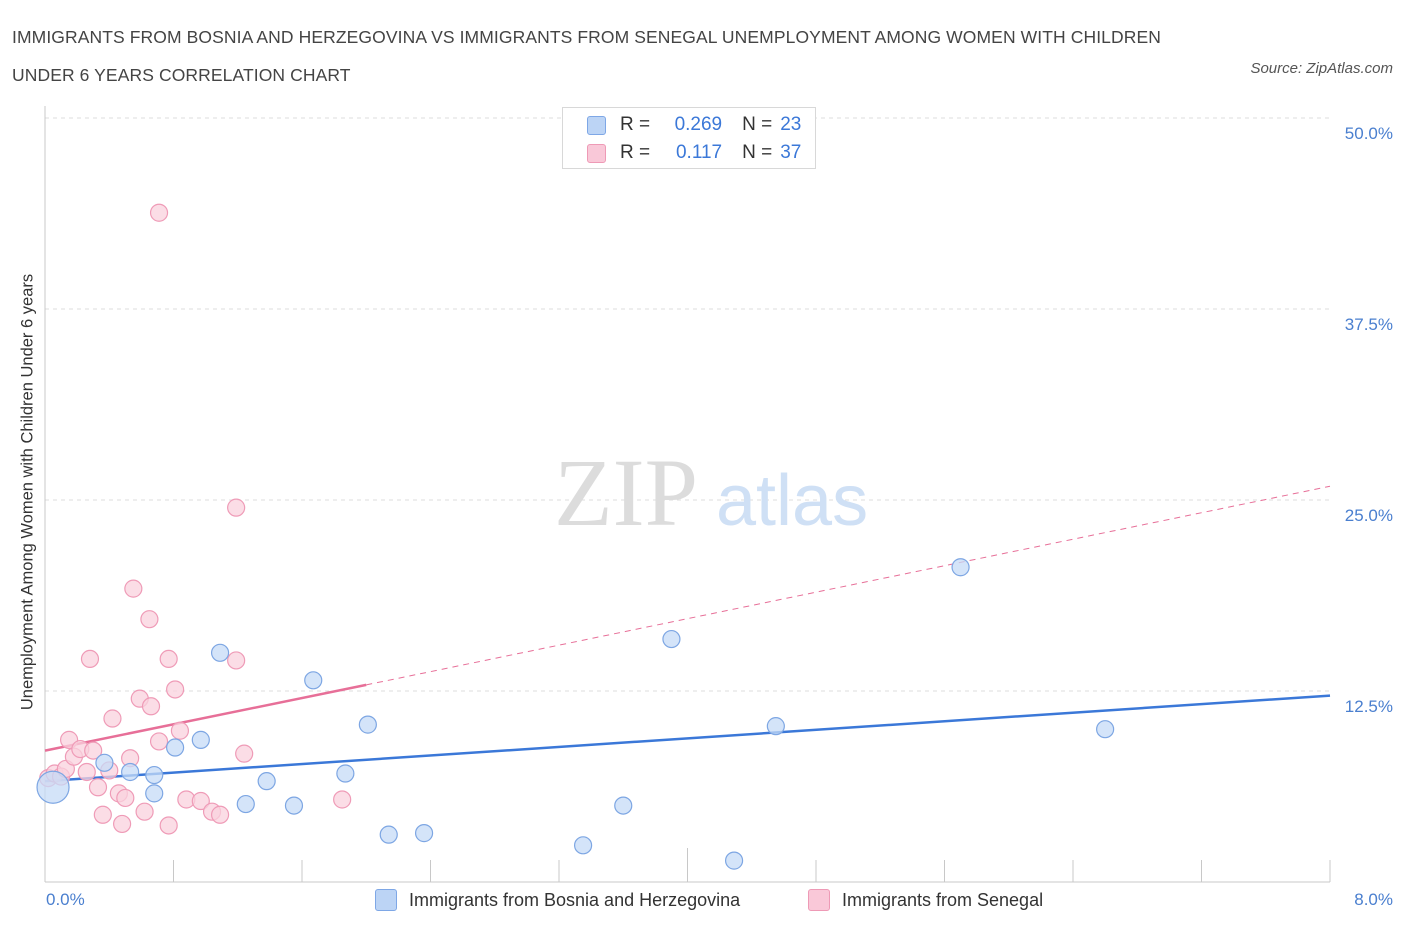  I want to click on y-tick-label: 50.0%, so click(1368, 133).